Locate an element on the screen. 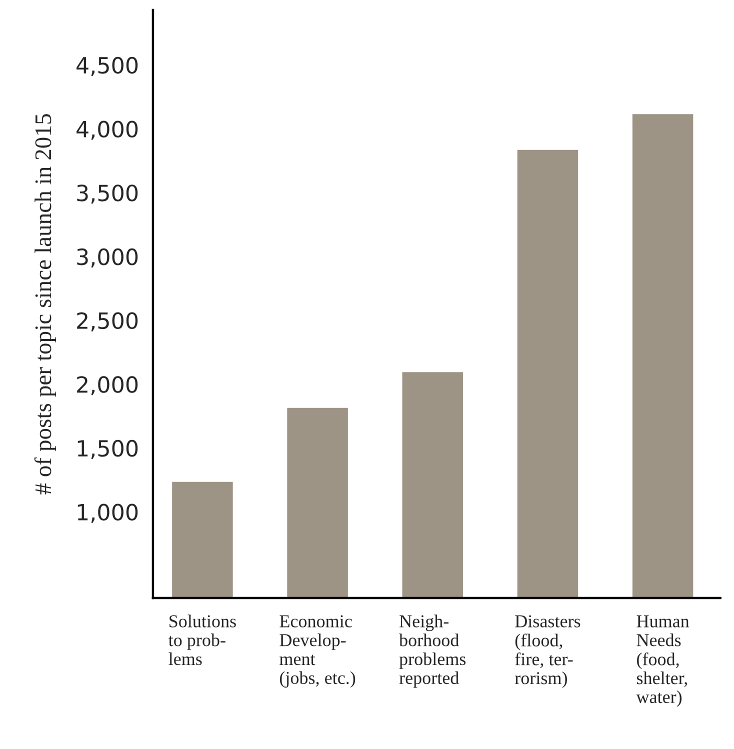 This screenshot has width=734, height=749. y-tick-label: 3,500 is located at coordinates (107, 194).